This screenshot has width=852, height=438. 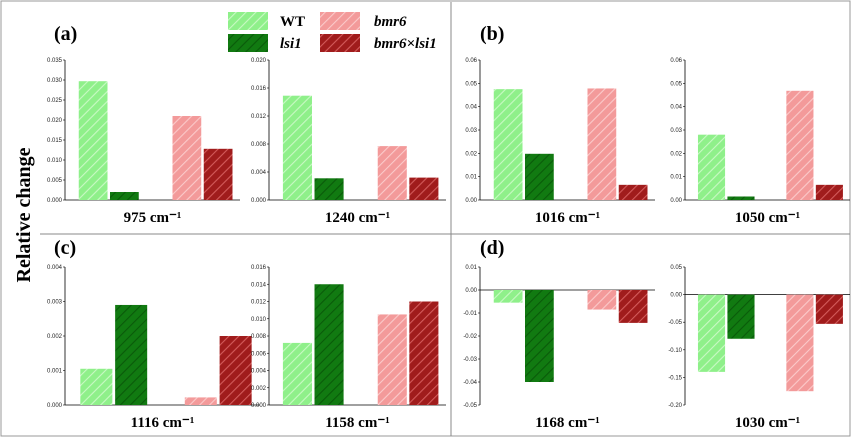 What do you see at coordinates (24, 214) in the screenshot?
I see `y-axis-label: Relative change` at bounding box center [24, 214].